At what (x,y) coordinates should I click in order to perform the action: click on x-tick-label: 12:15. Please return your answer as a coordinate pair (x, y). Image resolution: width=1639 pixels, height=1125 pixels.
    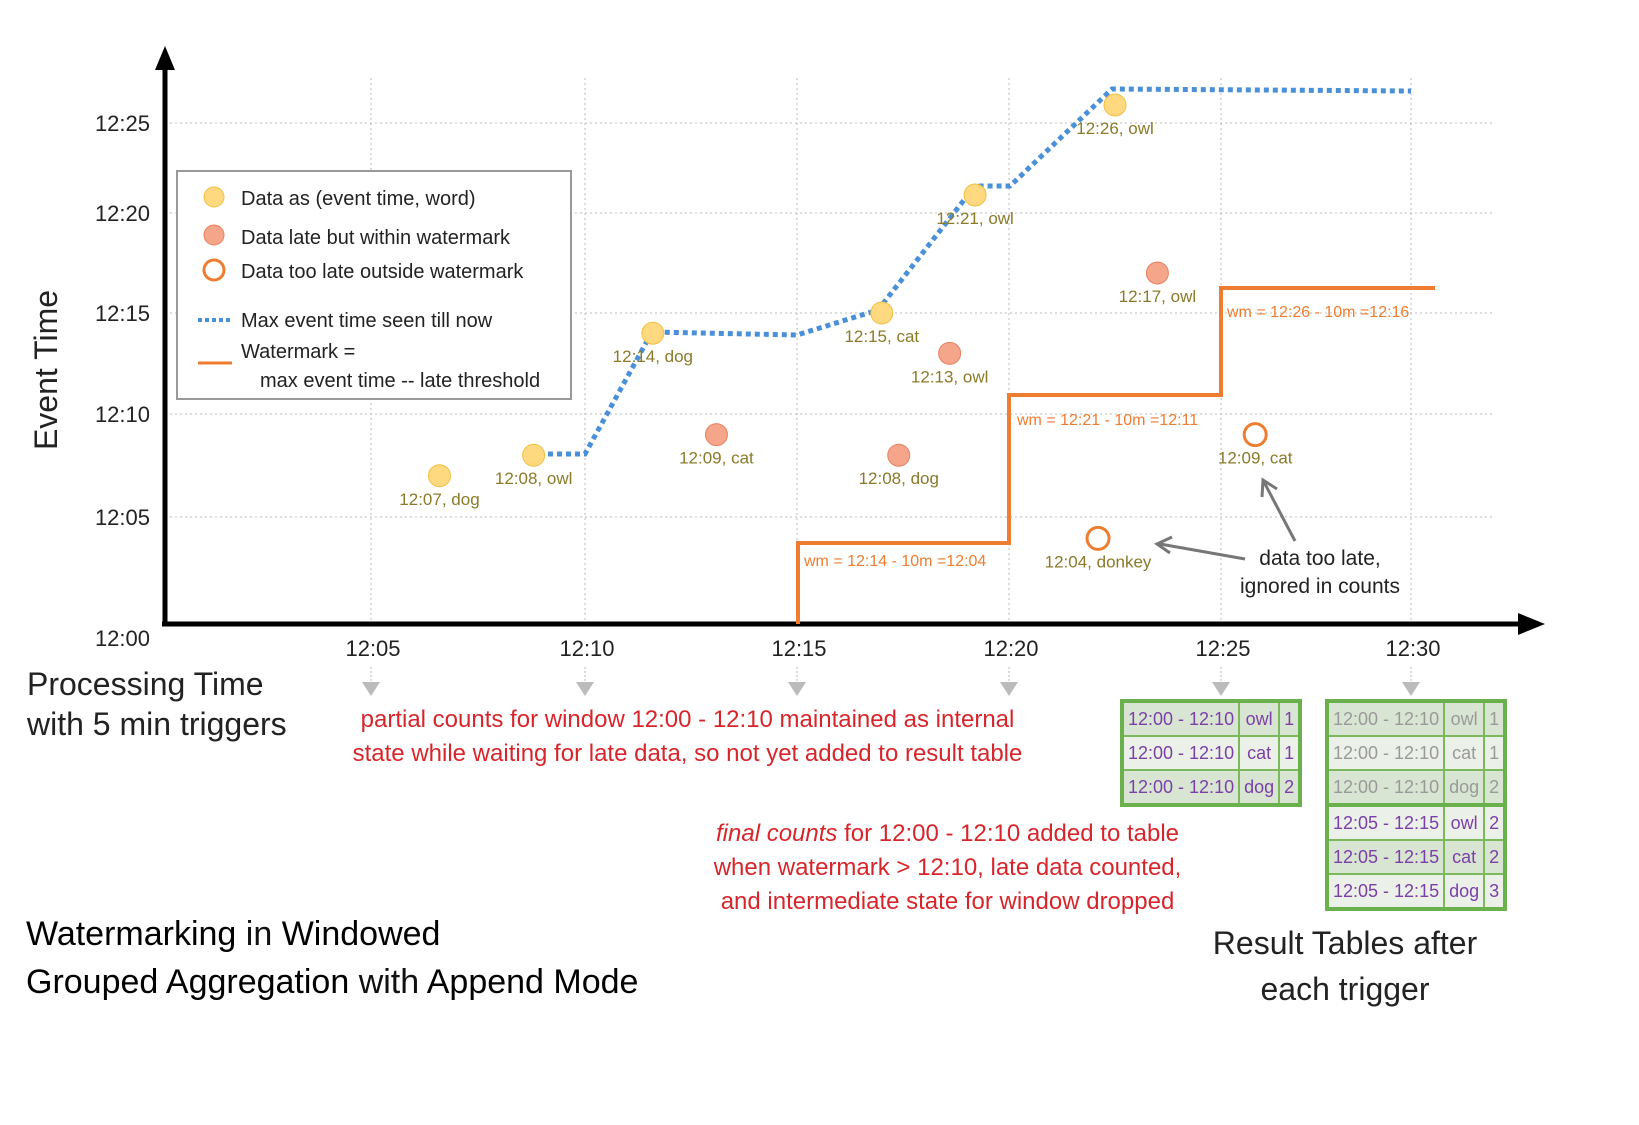
    Looking at the image, I should click on (798, 648).